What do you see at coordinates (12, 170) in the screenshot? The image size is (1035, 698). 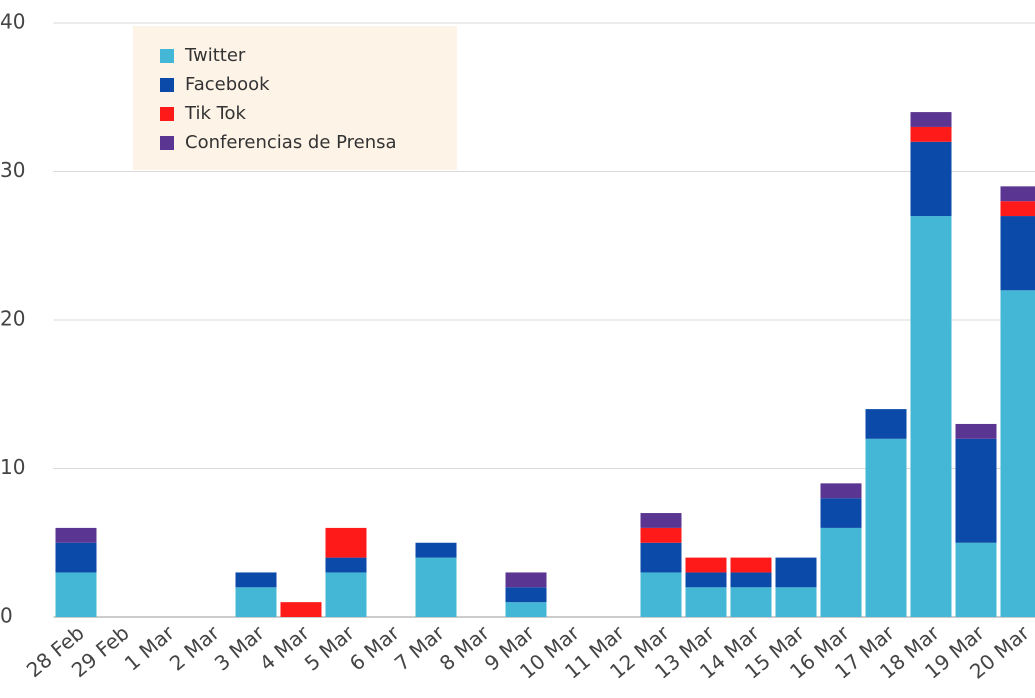 I see `y-tick-label: 30` at bounding box center [12, 170].